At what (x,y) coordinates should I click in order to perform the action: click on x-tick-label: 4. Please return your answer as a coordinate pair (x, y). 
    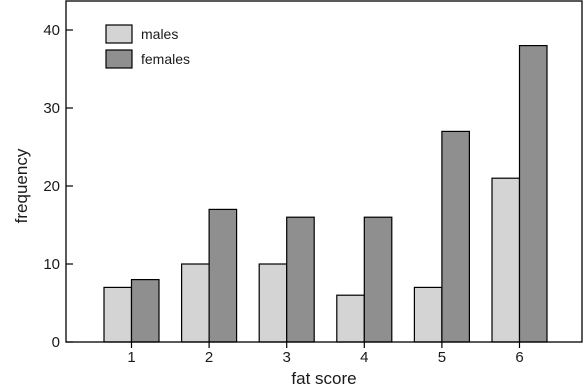
    Looking at the image, I should click on (364, 357).